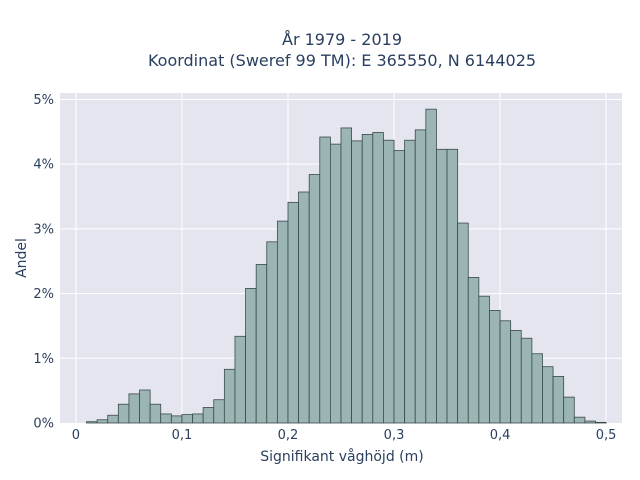 Image resolution: width=640 pixels, height=480 pixels. What do you see at coordinates (394, 435) in the screenshot?
I see `x-tick-label: 0,3` at bounding box center [394, 435].